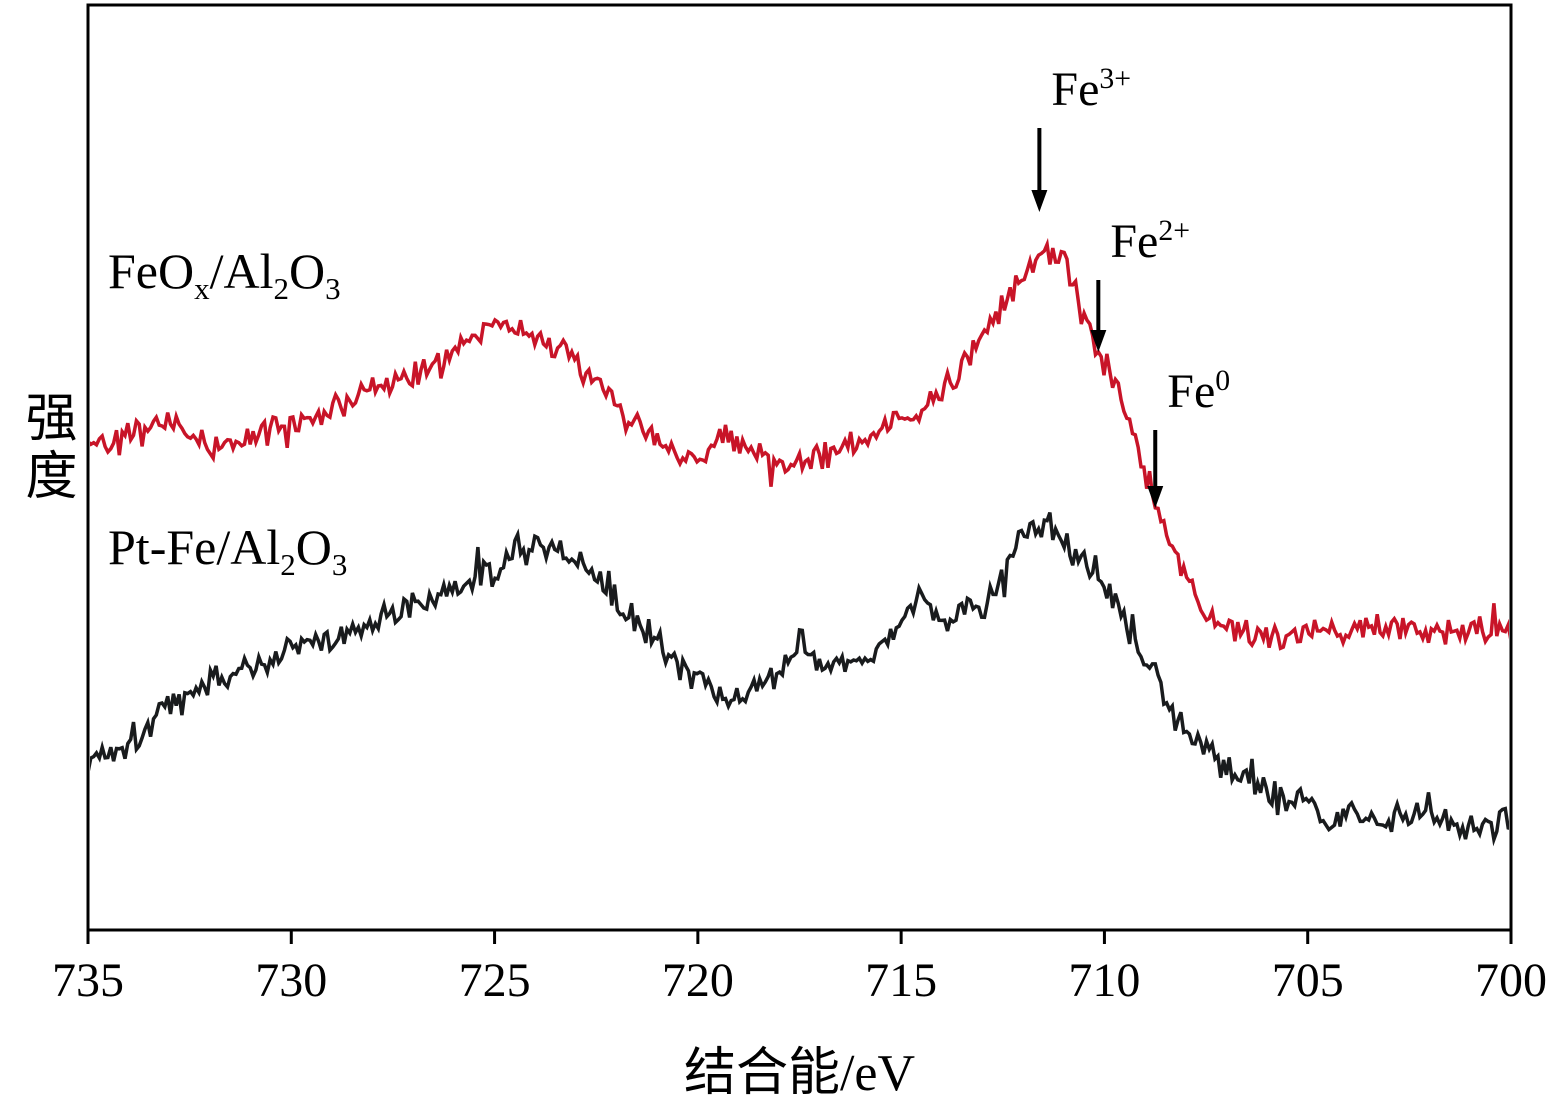 Image resolution: width=1550 pixels, height=1118 pixels. Describe the element at coordinates (241, 271) in the screenshot. I see `series-label-text: /Al` at that location.